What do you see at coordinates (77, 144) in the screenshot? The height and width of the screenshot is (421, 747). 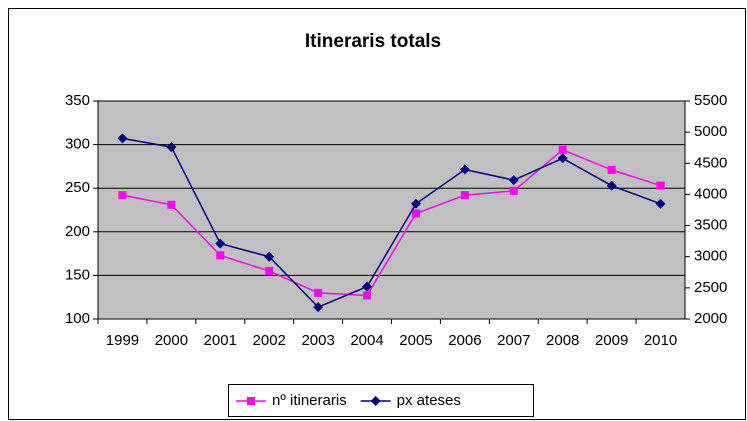 I see `y-tick-label: 300` at bounding box center [77, 144].